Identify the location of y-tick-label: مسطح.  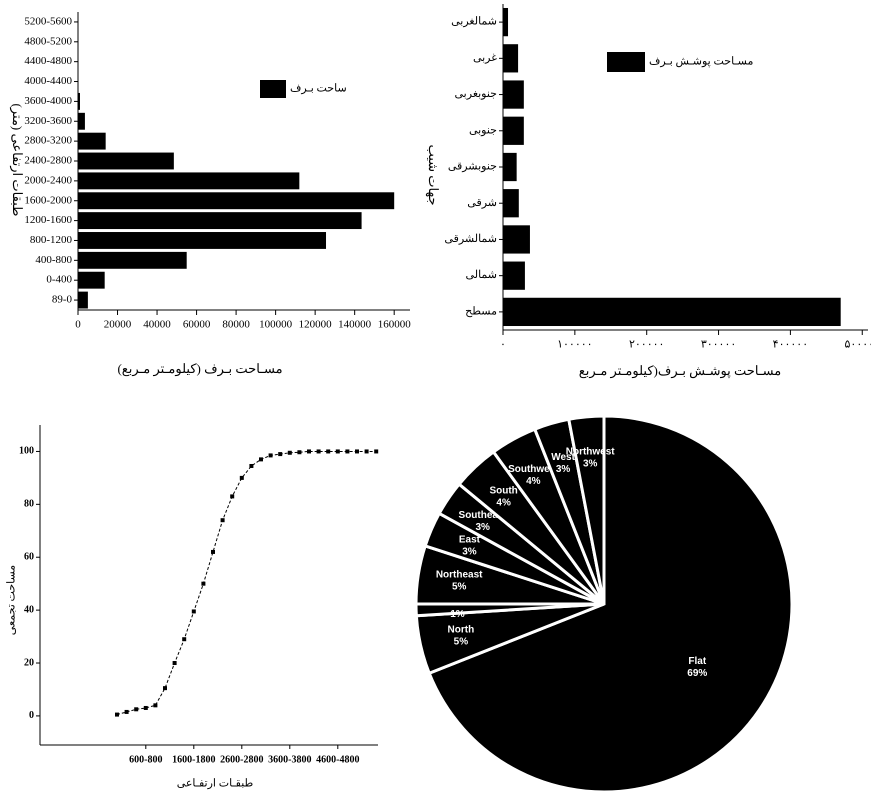
(481, 311).